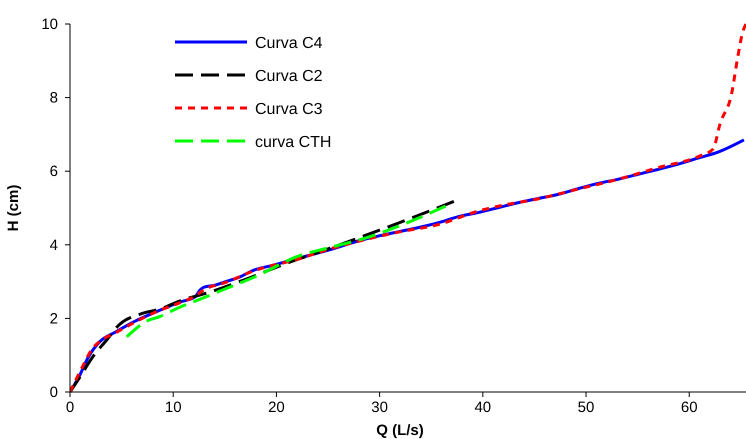 The height and width of the screenshot is (439, 746). Describe the element at coordinates (400, 430) in the screenshot. I see `x-axis-title: Q (L/s)` at that location.